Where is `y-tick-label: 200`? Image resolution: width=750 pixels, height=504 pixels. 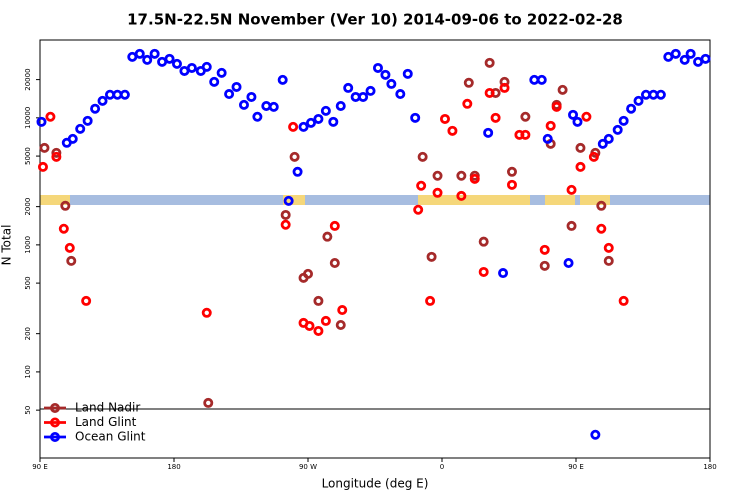 y-tick-label: 200 is located at coordinates (28, 333).